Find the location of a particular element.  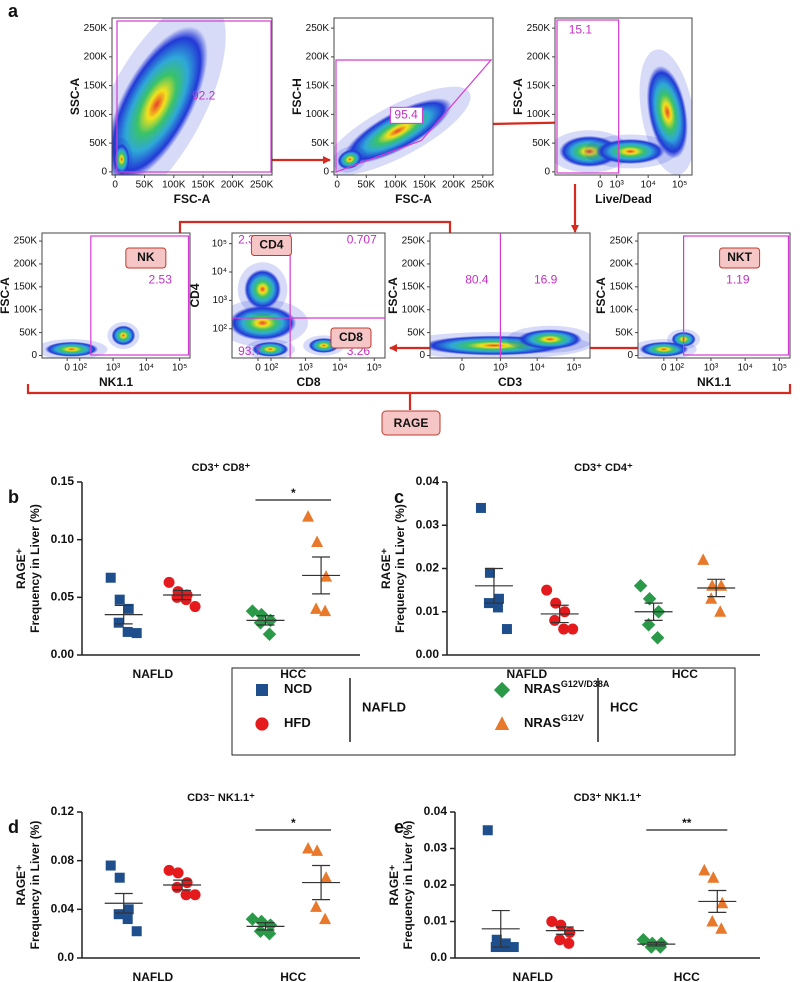

y-tick-label: 0.15 is located at coordinates (63, 481).